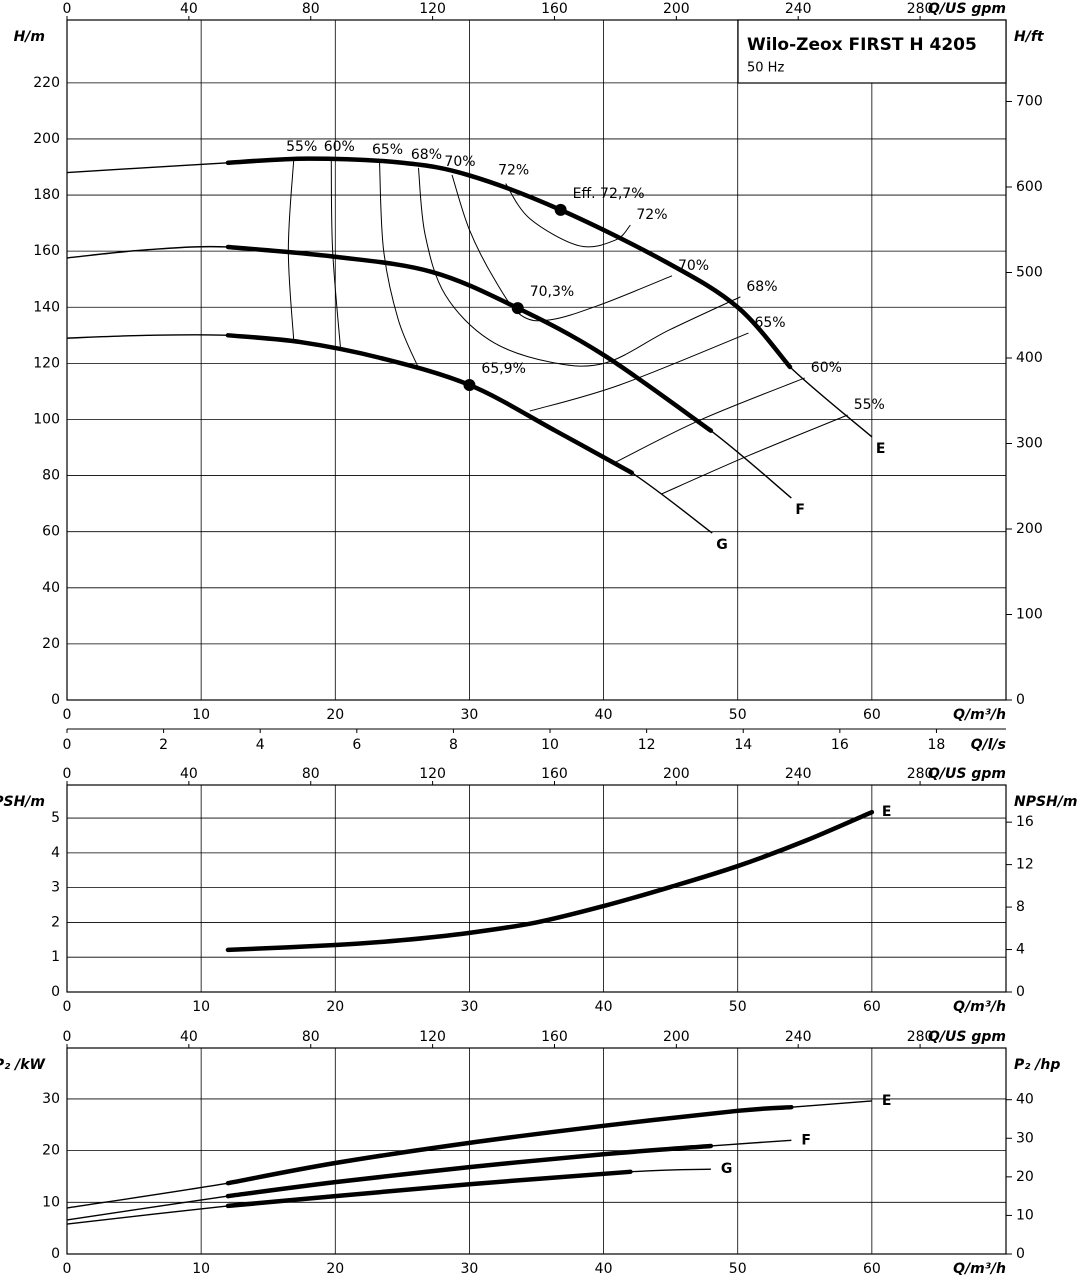  Describe the element at coordinates (1025, 1100) in the screenshot. I see `y2-tick-label: 40` at that location.